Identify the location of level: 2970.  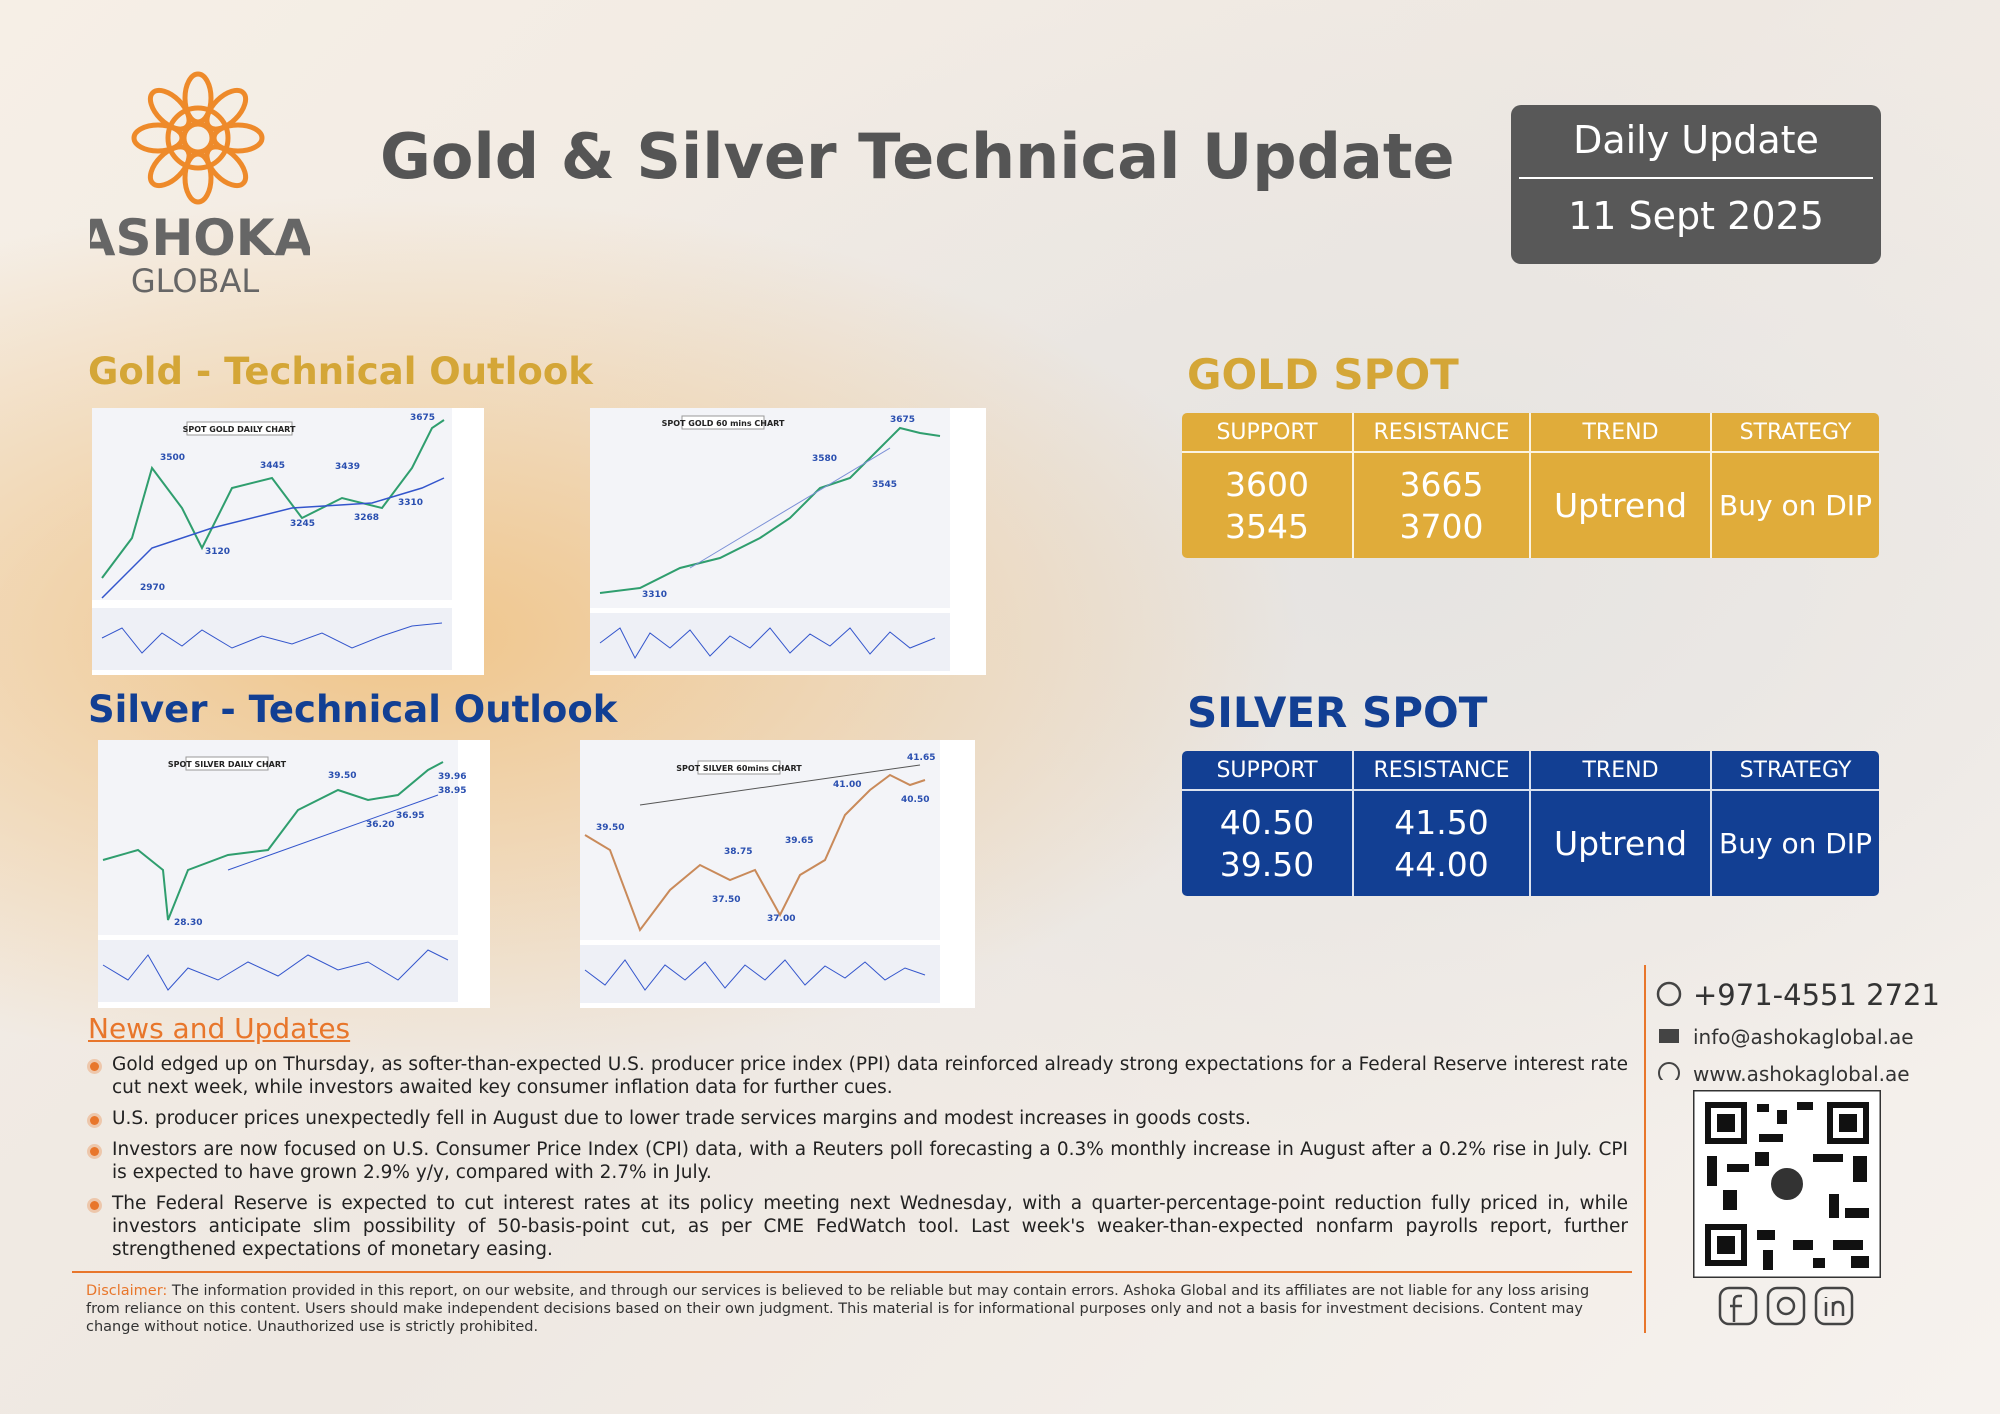
(152, 588).